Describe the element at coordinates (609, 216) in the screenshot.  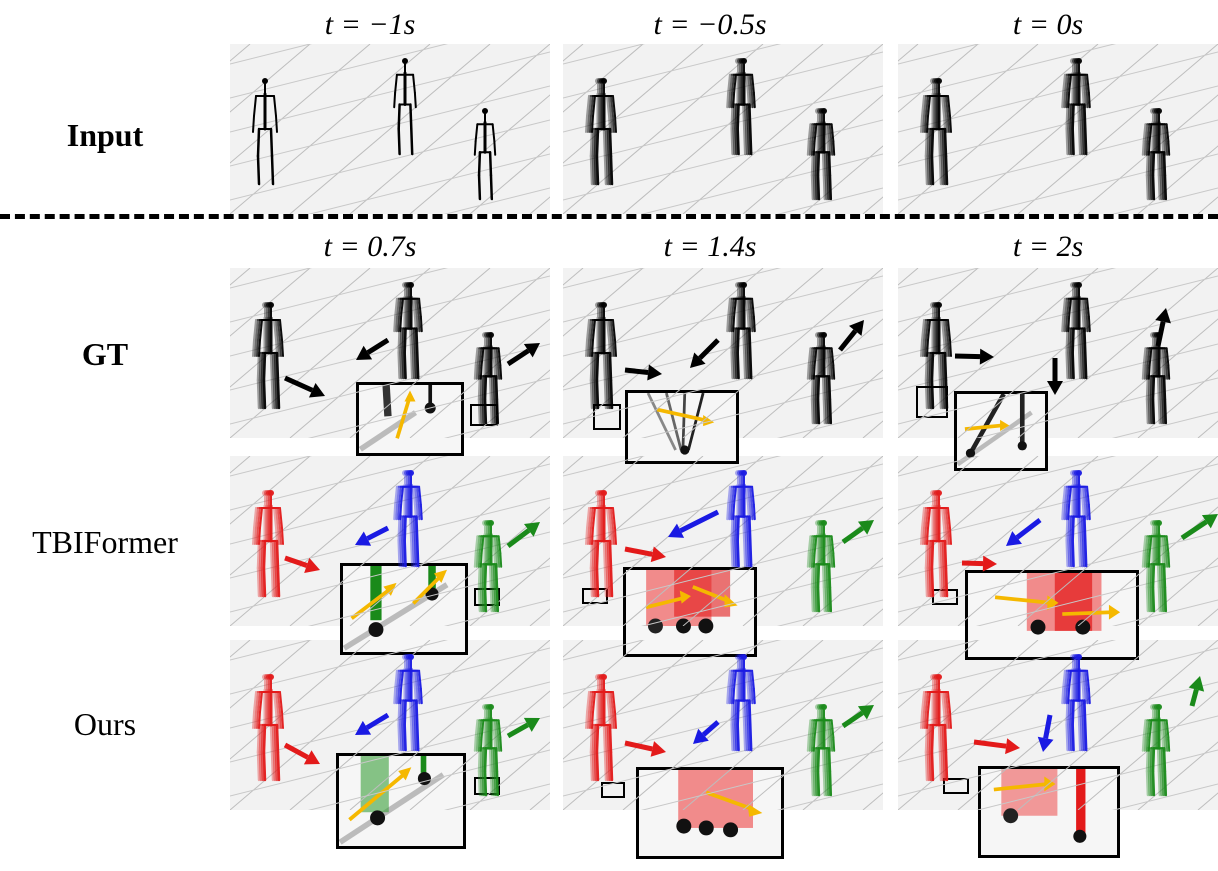
I see `dashed-divider` at that location.